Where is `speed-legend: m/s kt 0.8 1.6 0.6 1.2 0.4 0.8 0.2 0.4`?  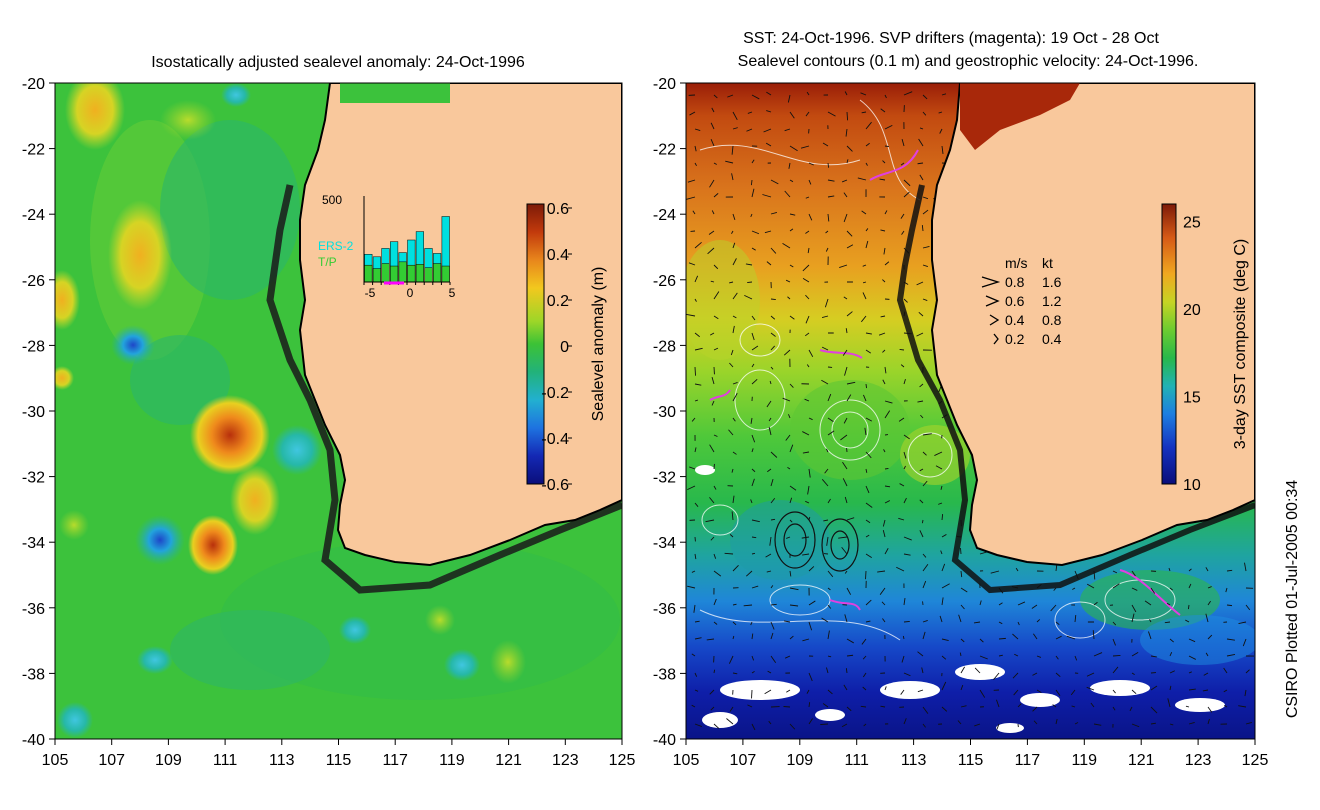
speed-legend: m/s kt 0.8 1.6 0.6 1.2 0.4 0.8 0.2 0.4 is located at coordinates (1021, 301).